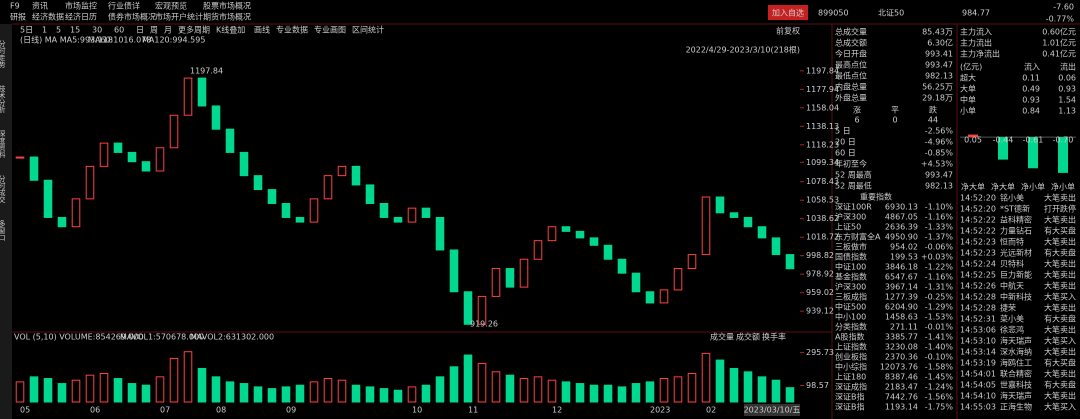  What do you see at coordinates (1016, 231) in the screenshot?
I see `trade-name: 力量钻石` at bounding box center [1016, 231].